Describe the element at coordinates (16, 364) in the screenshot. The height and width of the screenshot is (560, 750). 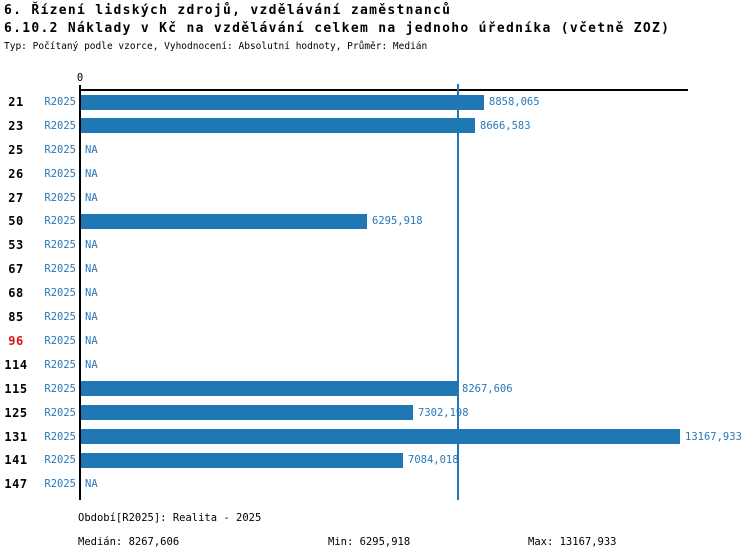
I see `row-category-label: 114` at that location.